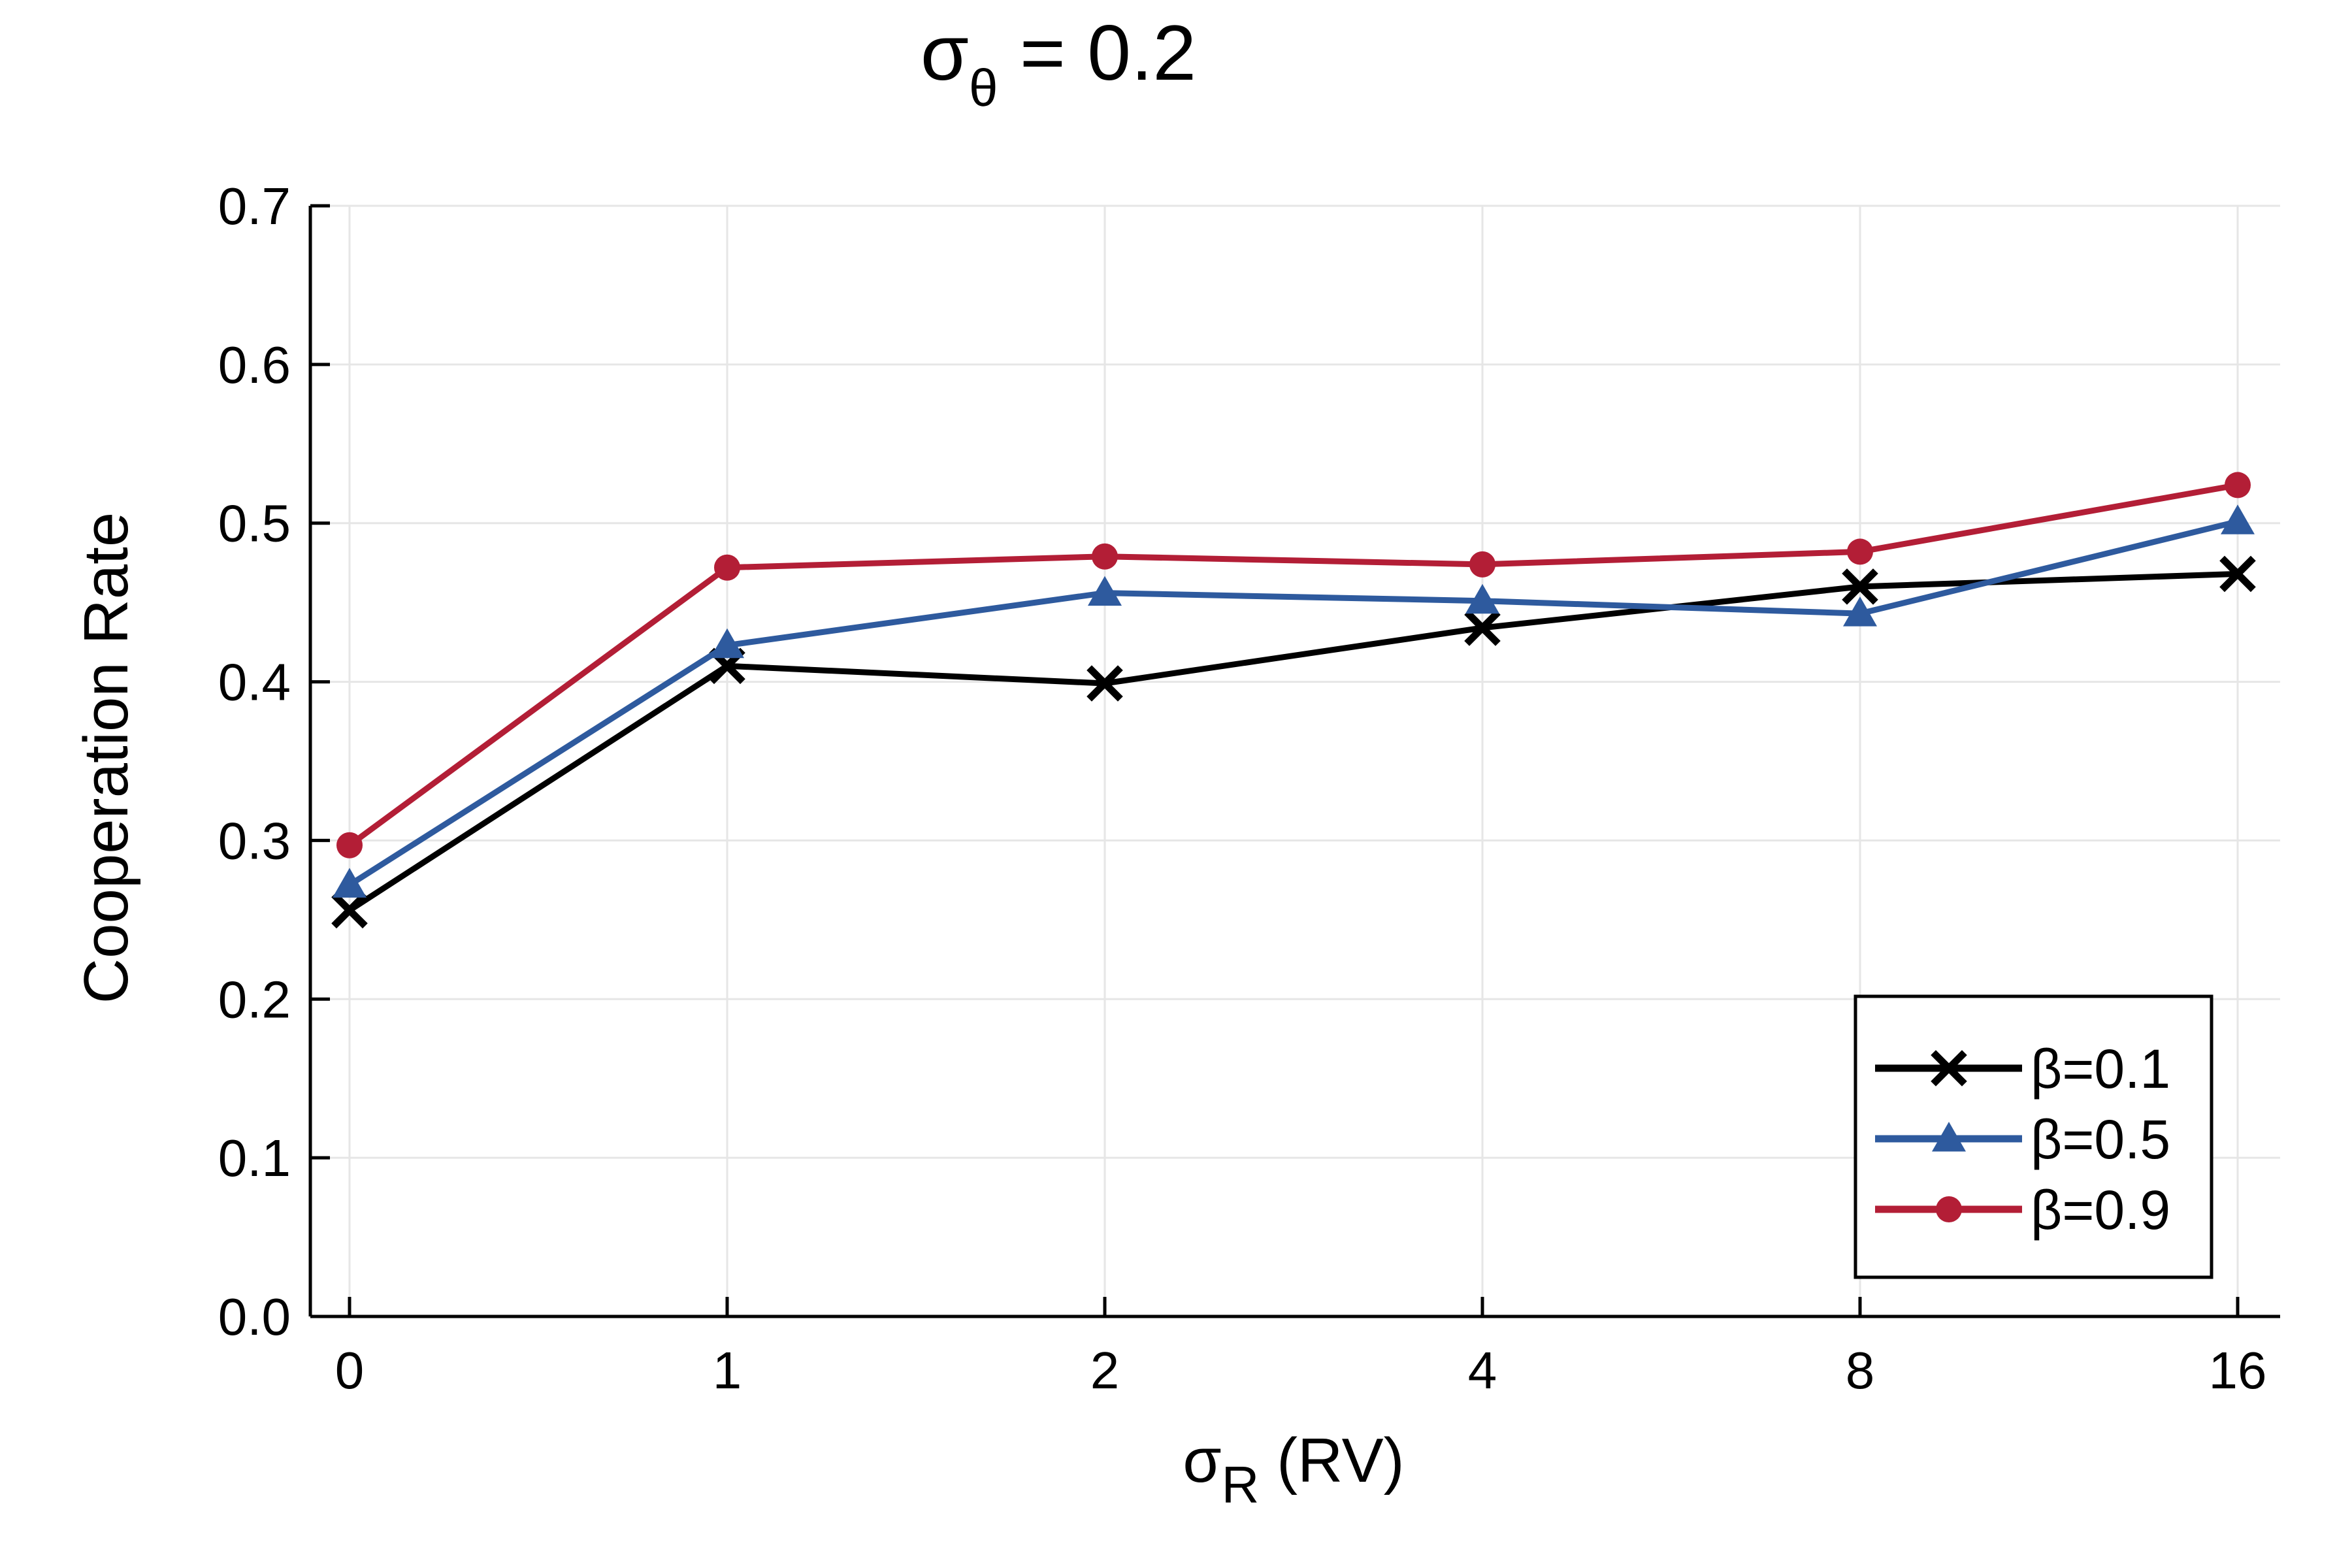 The image size is (2352, 1568). Describe the element at coordinates (2100, 1210) in the screenshot. I see `legend-label: β=0.9` at that location.